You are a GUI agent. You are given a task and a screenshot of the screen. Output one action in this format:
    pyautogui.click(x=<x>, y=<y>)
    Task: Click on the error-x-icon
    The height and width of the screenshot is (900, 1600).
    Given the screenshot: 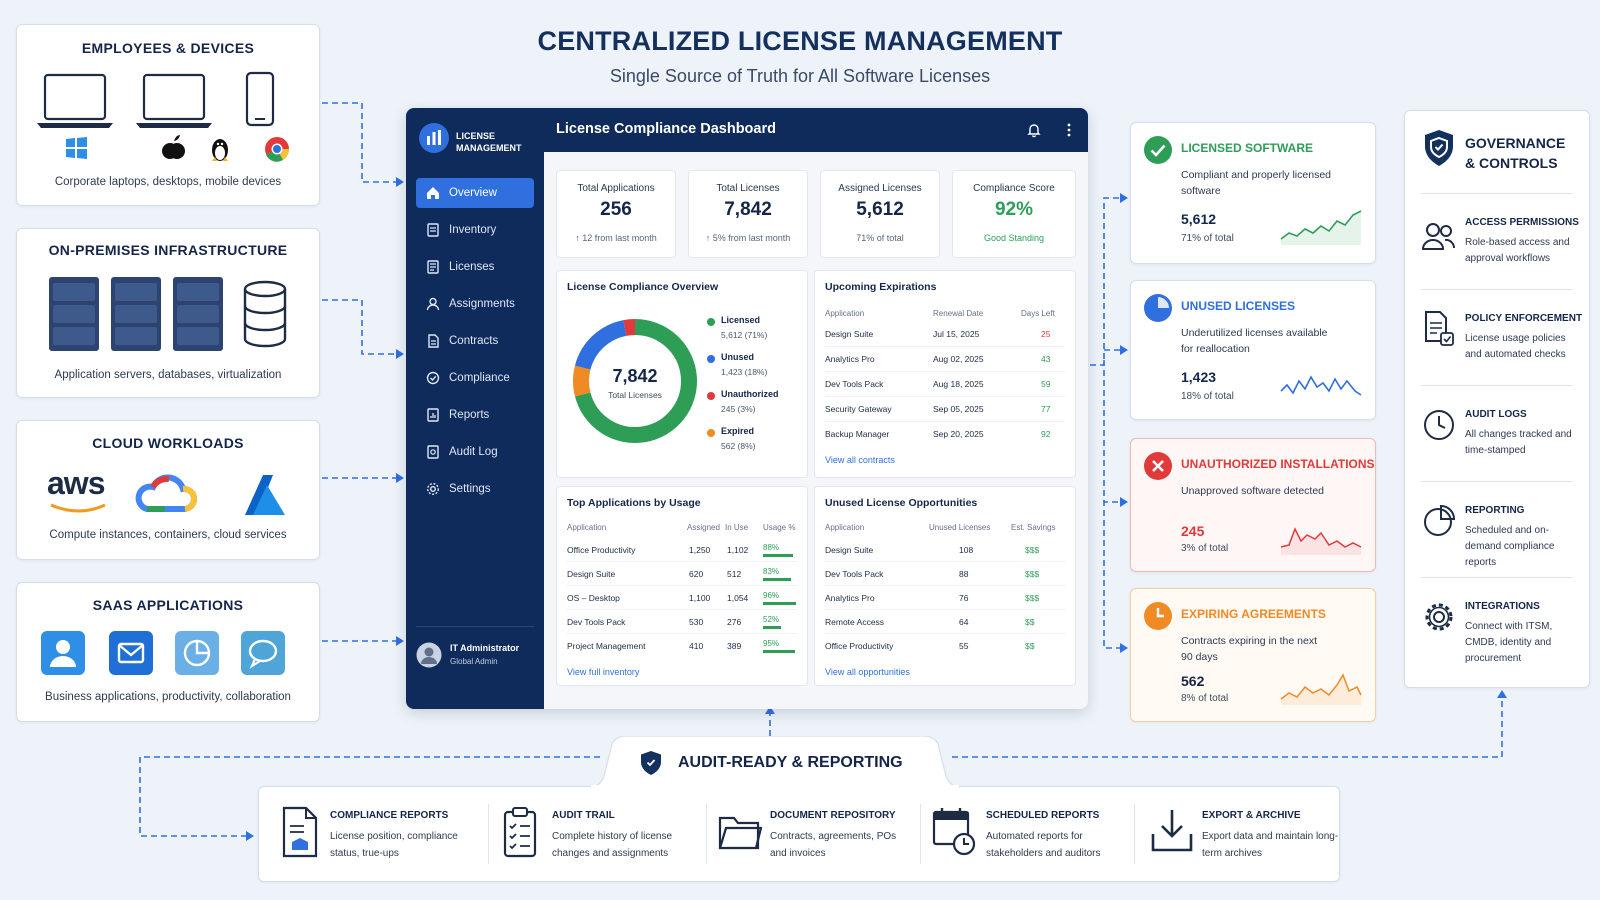 What is the action you would take?
    pyautogui.click(x=1158, y=466)
    